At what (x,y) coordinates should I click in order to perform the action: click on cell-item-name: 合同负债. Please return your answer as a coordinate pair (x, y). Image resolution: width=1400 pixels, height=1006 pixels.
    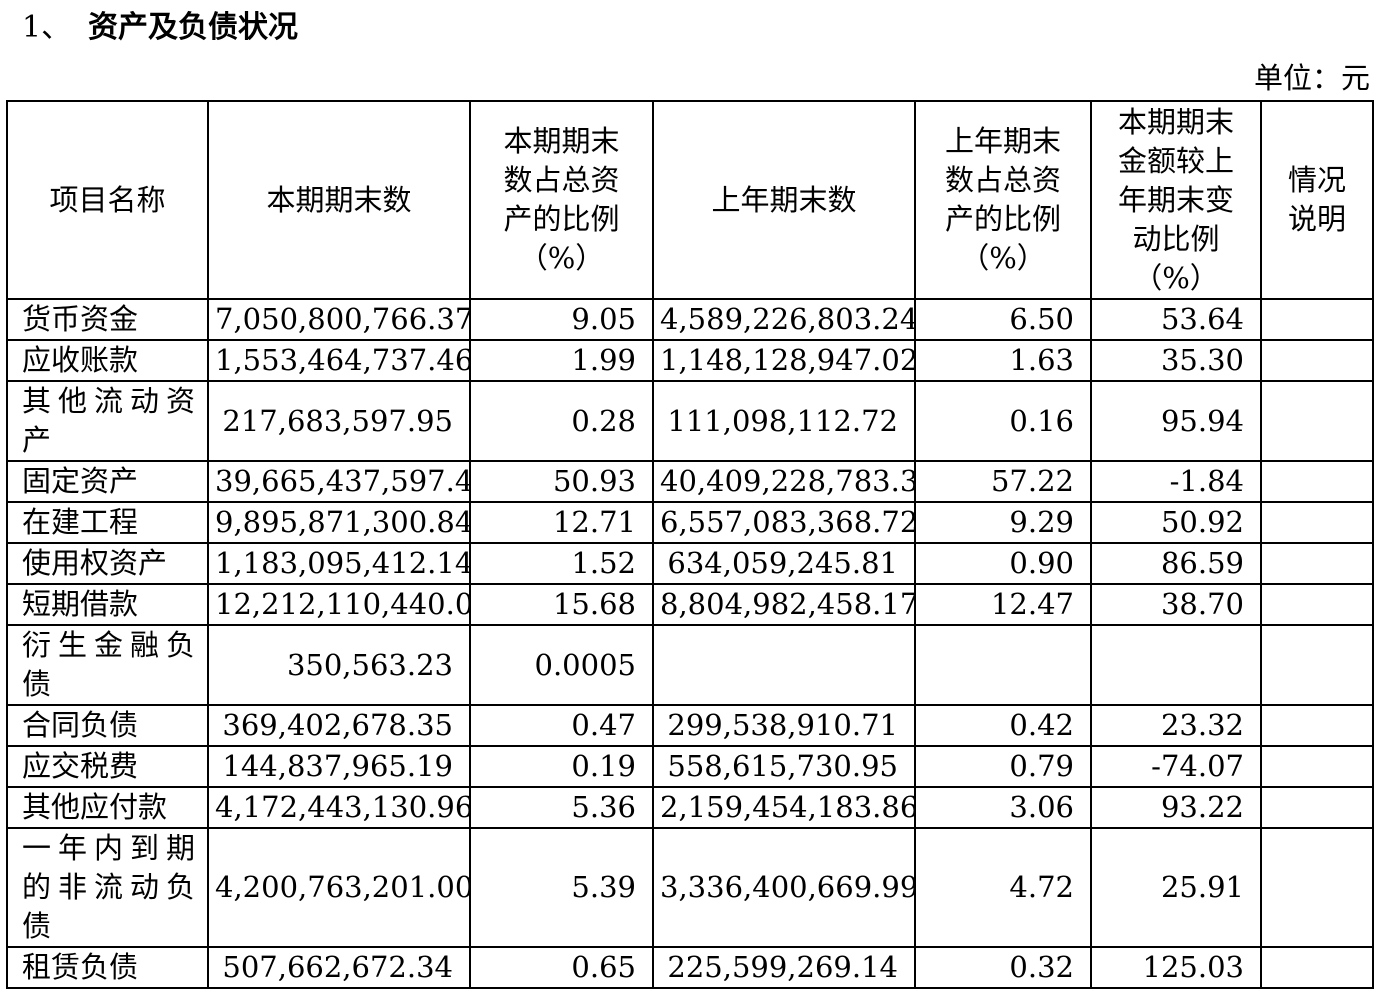
    Looking at the image, I should click on (107, 725).